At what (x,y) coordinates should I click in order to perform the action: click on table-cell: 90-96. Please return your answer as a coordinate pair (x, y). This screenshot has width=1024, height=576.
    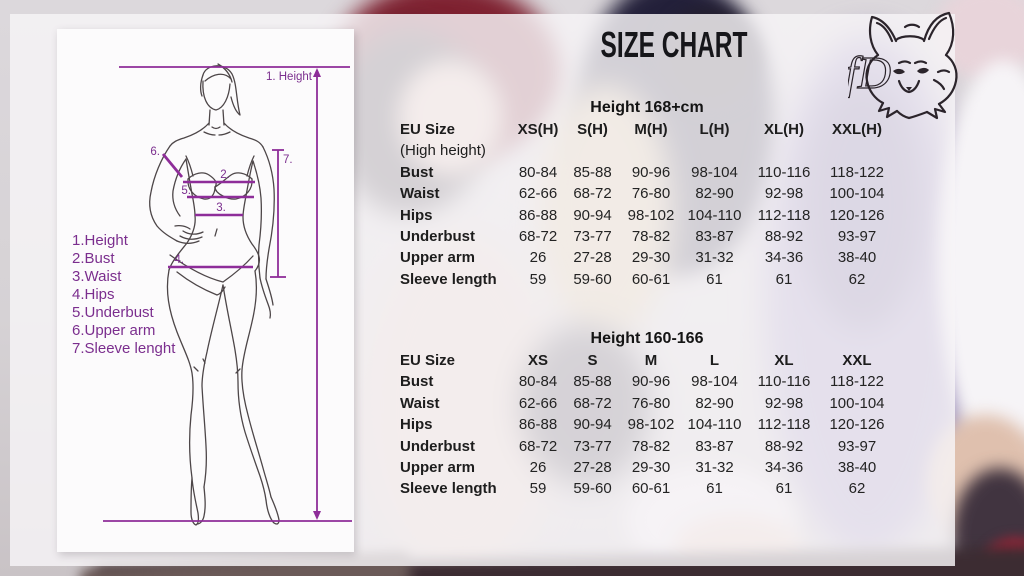
    Looking at the image, I should click on (651, 382).